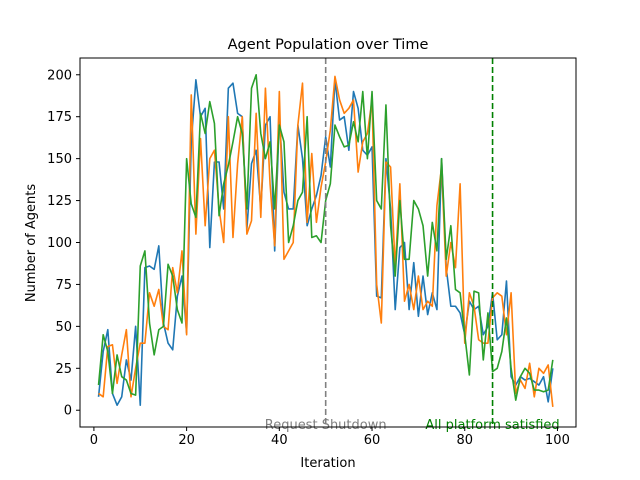  I want to click on y-tick-label: 50, so click(63, 327).